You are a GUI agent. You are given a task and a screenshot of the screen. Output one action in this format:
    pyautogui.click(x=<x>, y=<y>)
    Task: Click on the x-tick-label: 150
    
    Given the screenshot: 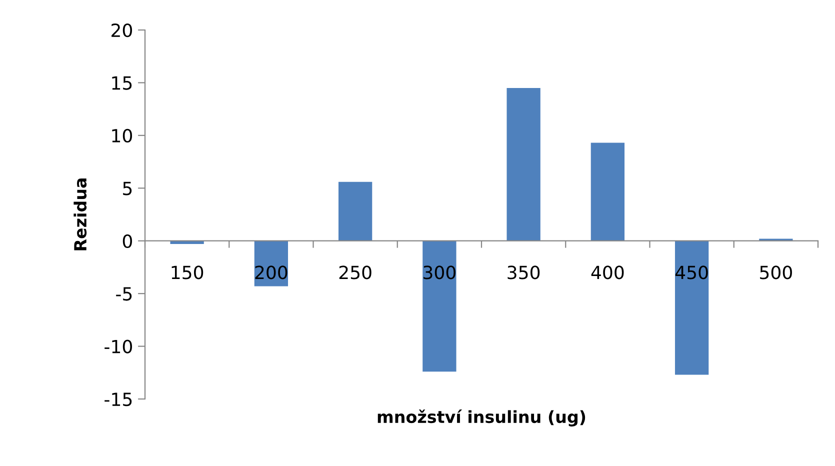 What is the action you would take?
    pyautogui.click(x=188, y=273)
    